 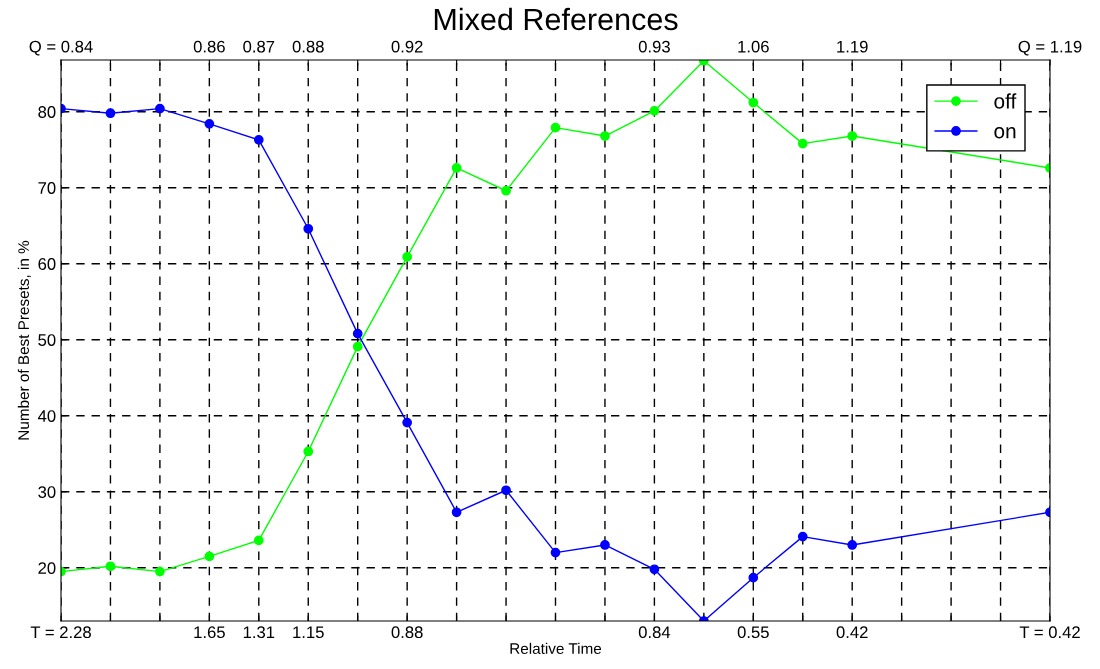 What do you see at coordinates (47, 340) in the screenshot?
I see `y-tick-label: 50` at bounding box center [47, 340].